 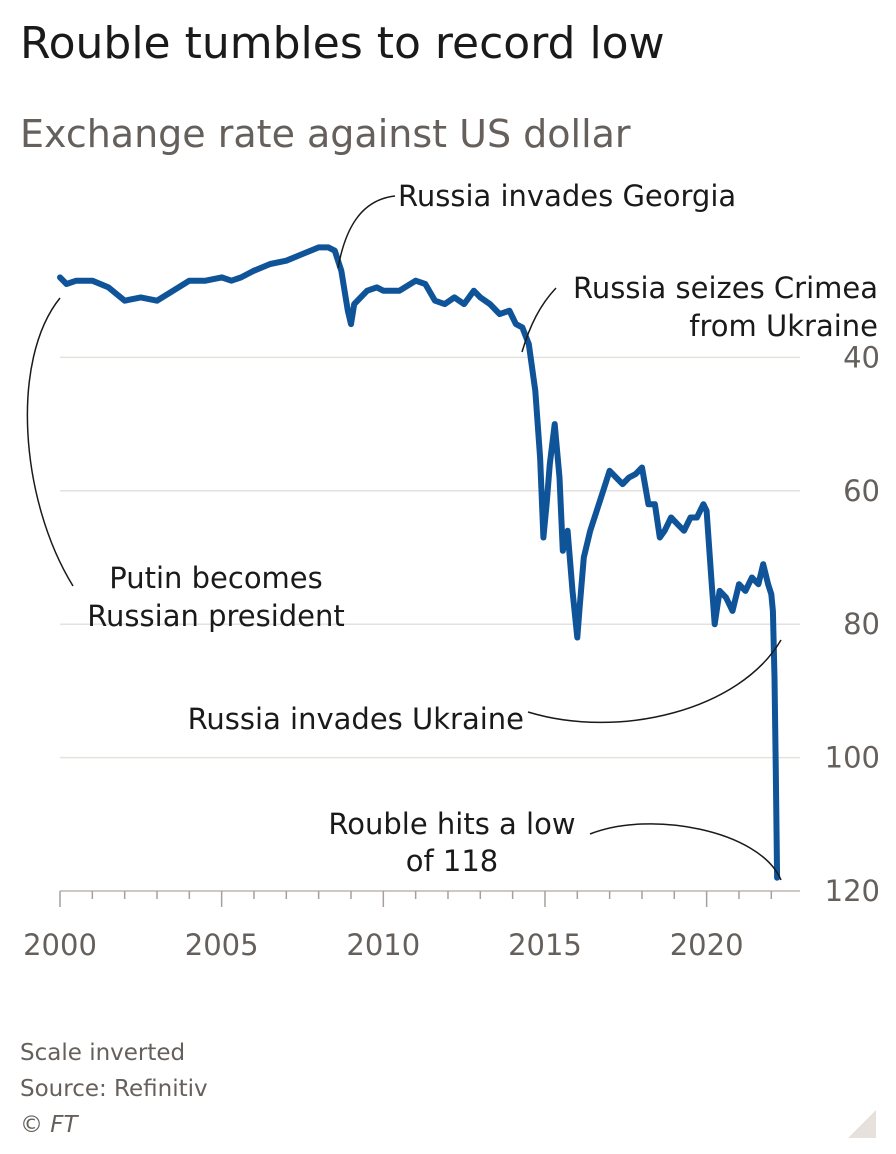 I want to click on source-note: Source: Refinitiv, so click(x=114, y=1089).